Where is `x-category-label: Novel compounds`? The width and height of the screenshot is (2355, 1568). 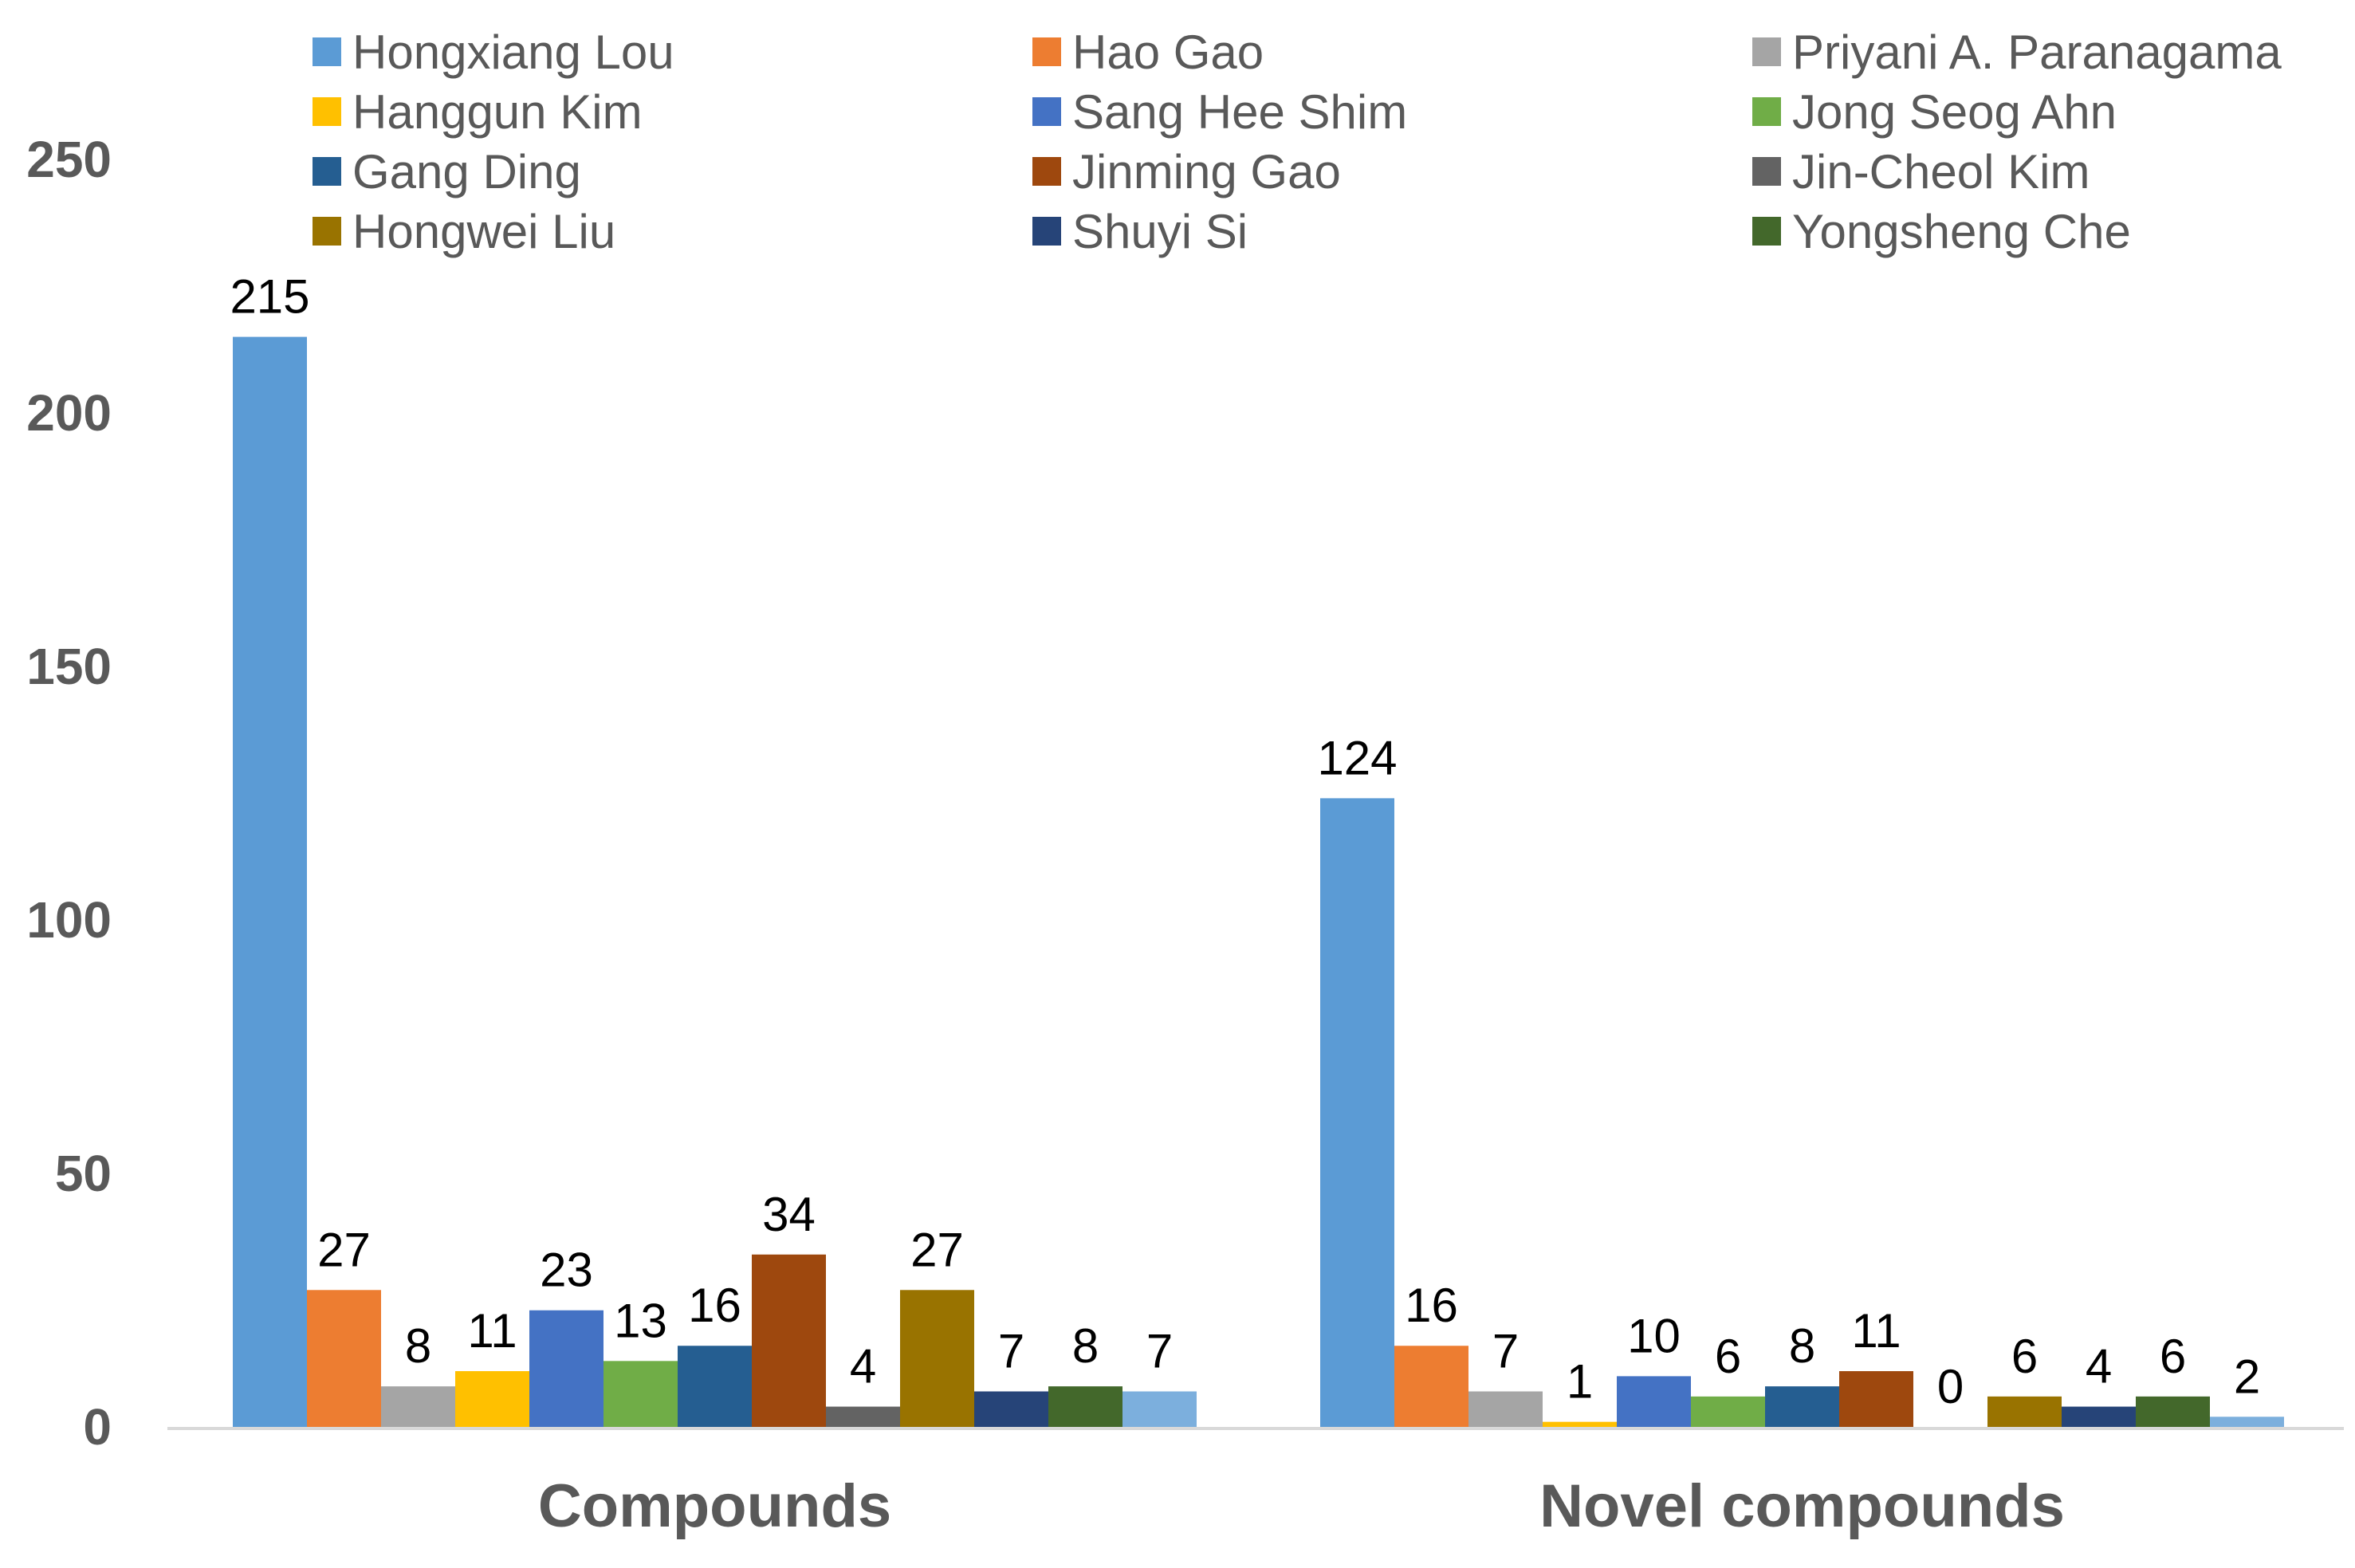 x-category-label: Novel compounds is located at coordinates (1802, 1506).